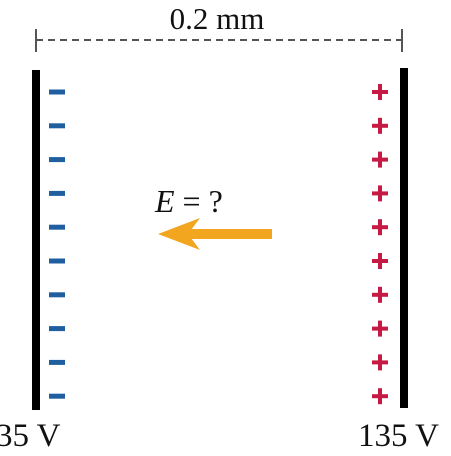  I want to click on gap-dimension: 0.2 mm, so click(219, 26).